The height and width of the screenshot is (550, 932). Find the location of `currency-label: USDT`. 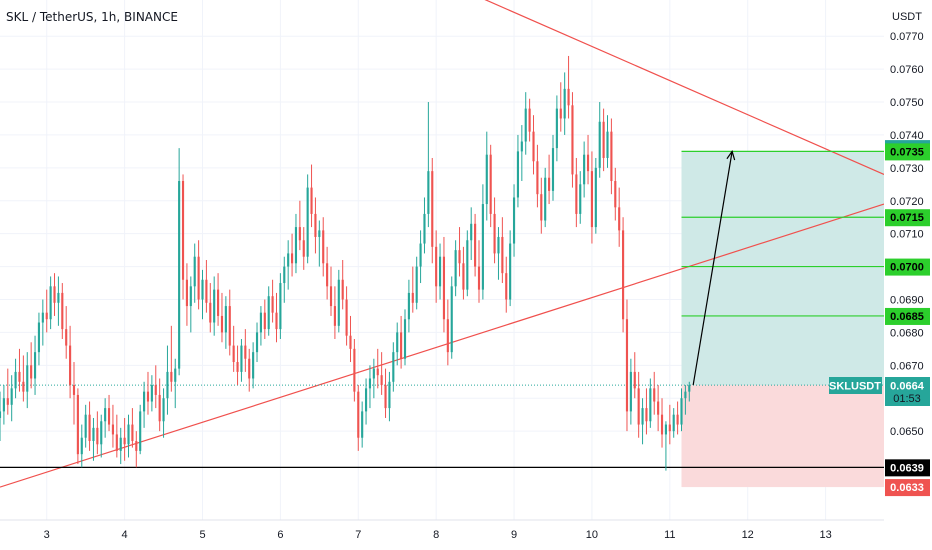

currency-label: USDT is located at coordinates (907, 17).